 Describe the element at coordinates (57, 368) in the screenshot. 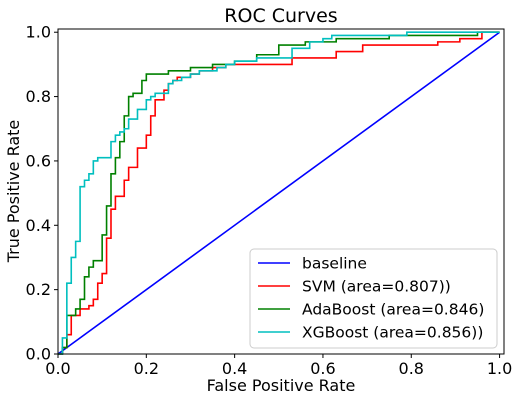

I see `x-tick-label: 0.0` at that location.